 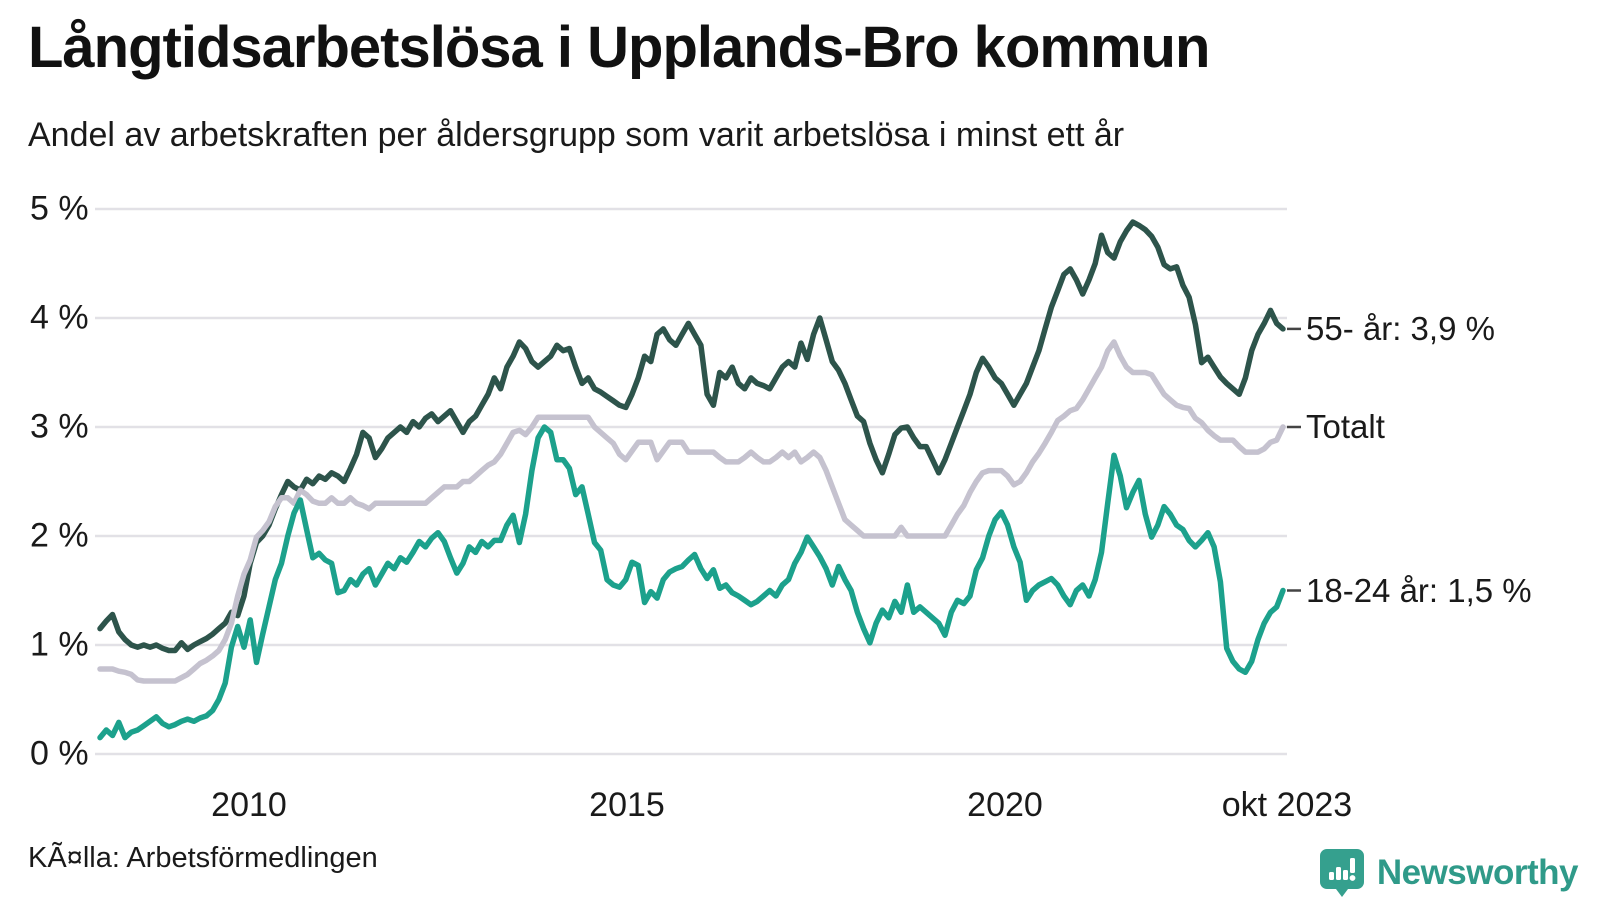 I want to click on brand-name: Newsworthy, so click(x=1477, y=872).